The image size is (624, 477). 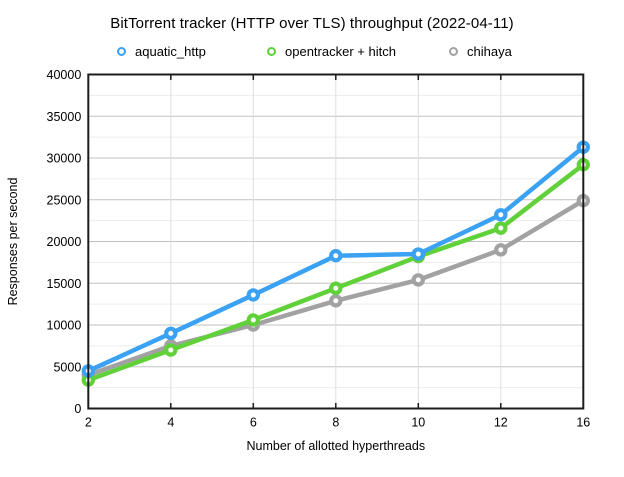 What do you see at coordinates (335, 423) in the screenshot?
I see `x-tick-label: 8` at bounding box center [335, 423].